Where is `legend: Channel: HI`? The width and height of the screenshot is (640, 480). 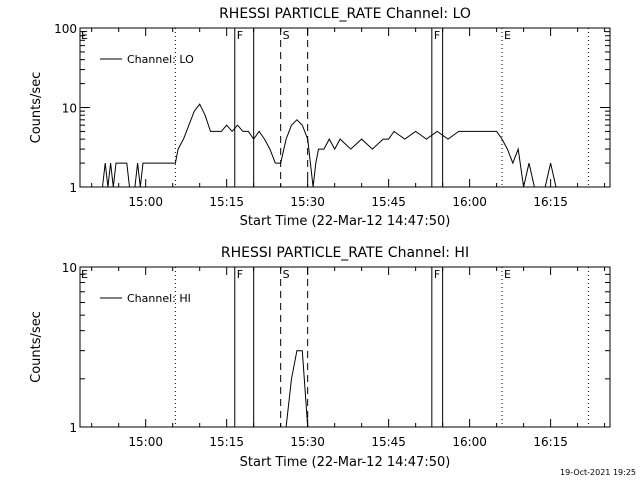
legend: Channel: HI is located at coordinates (145, 298).